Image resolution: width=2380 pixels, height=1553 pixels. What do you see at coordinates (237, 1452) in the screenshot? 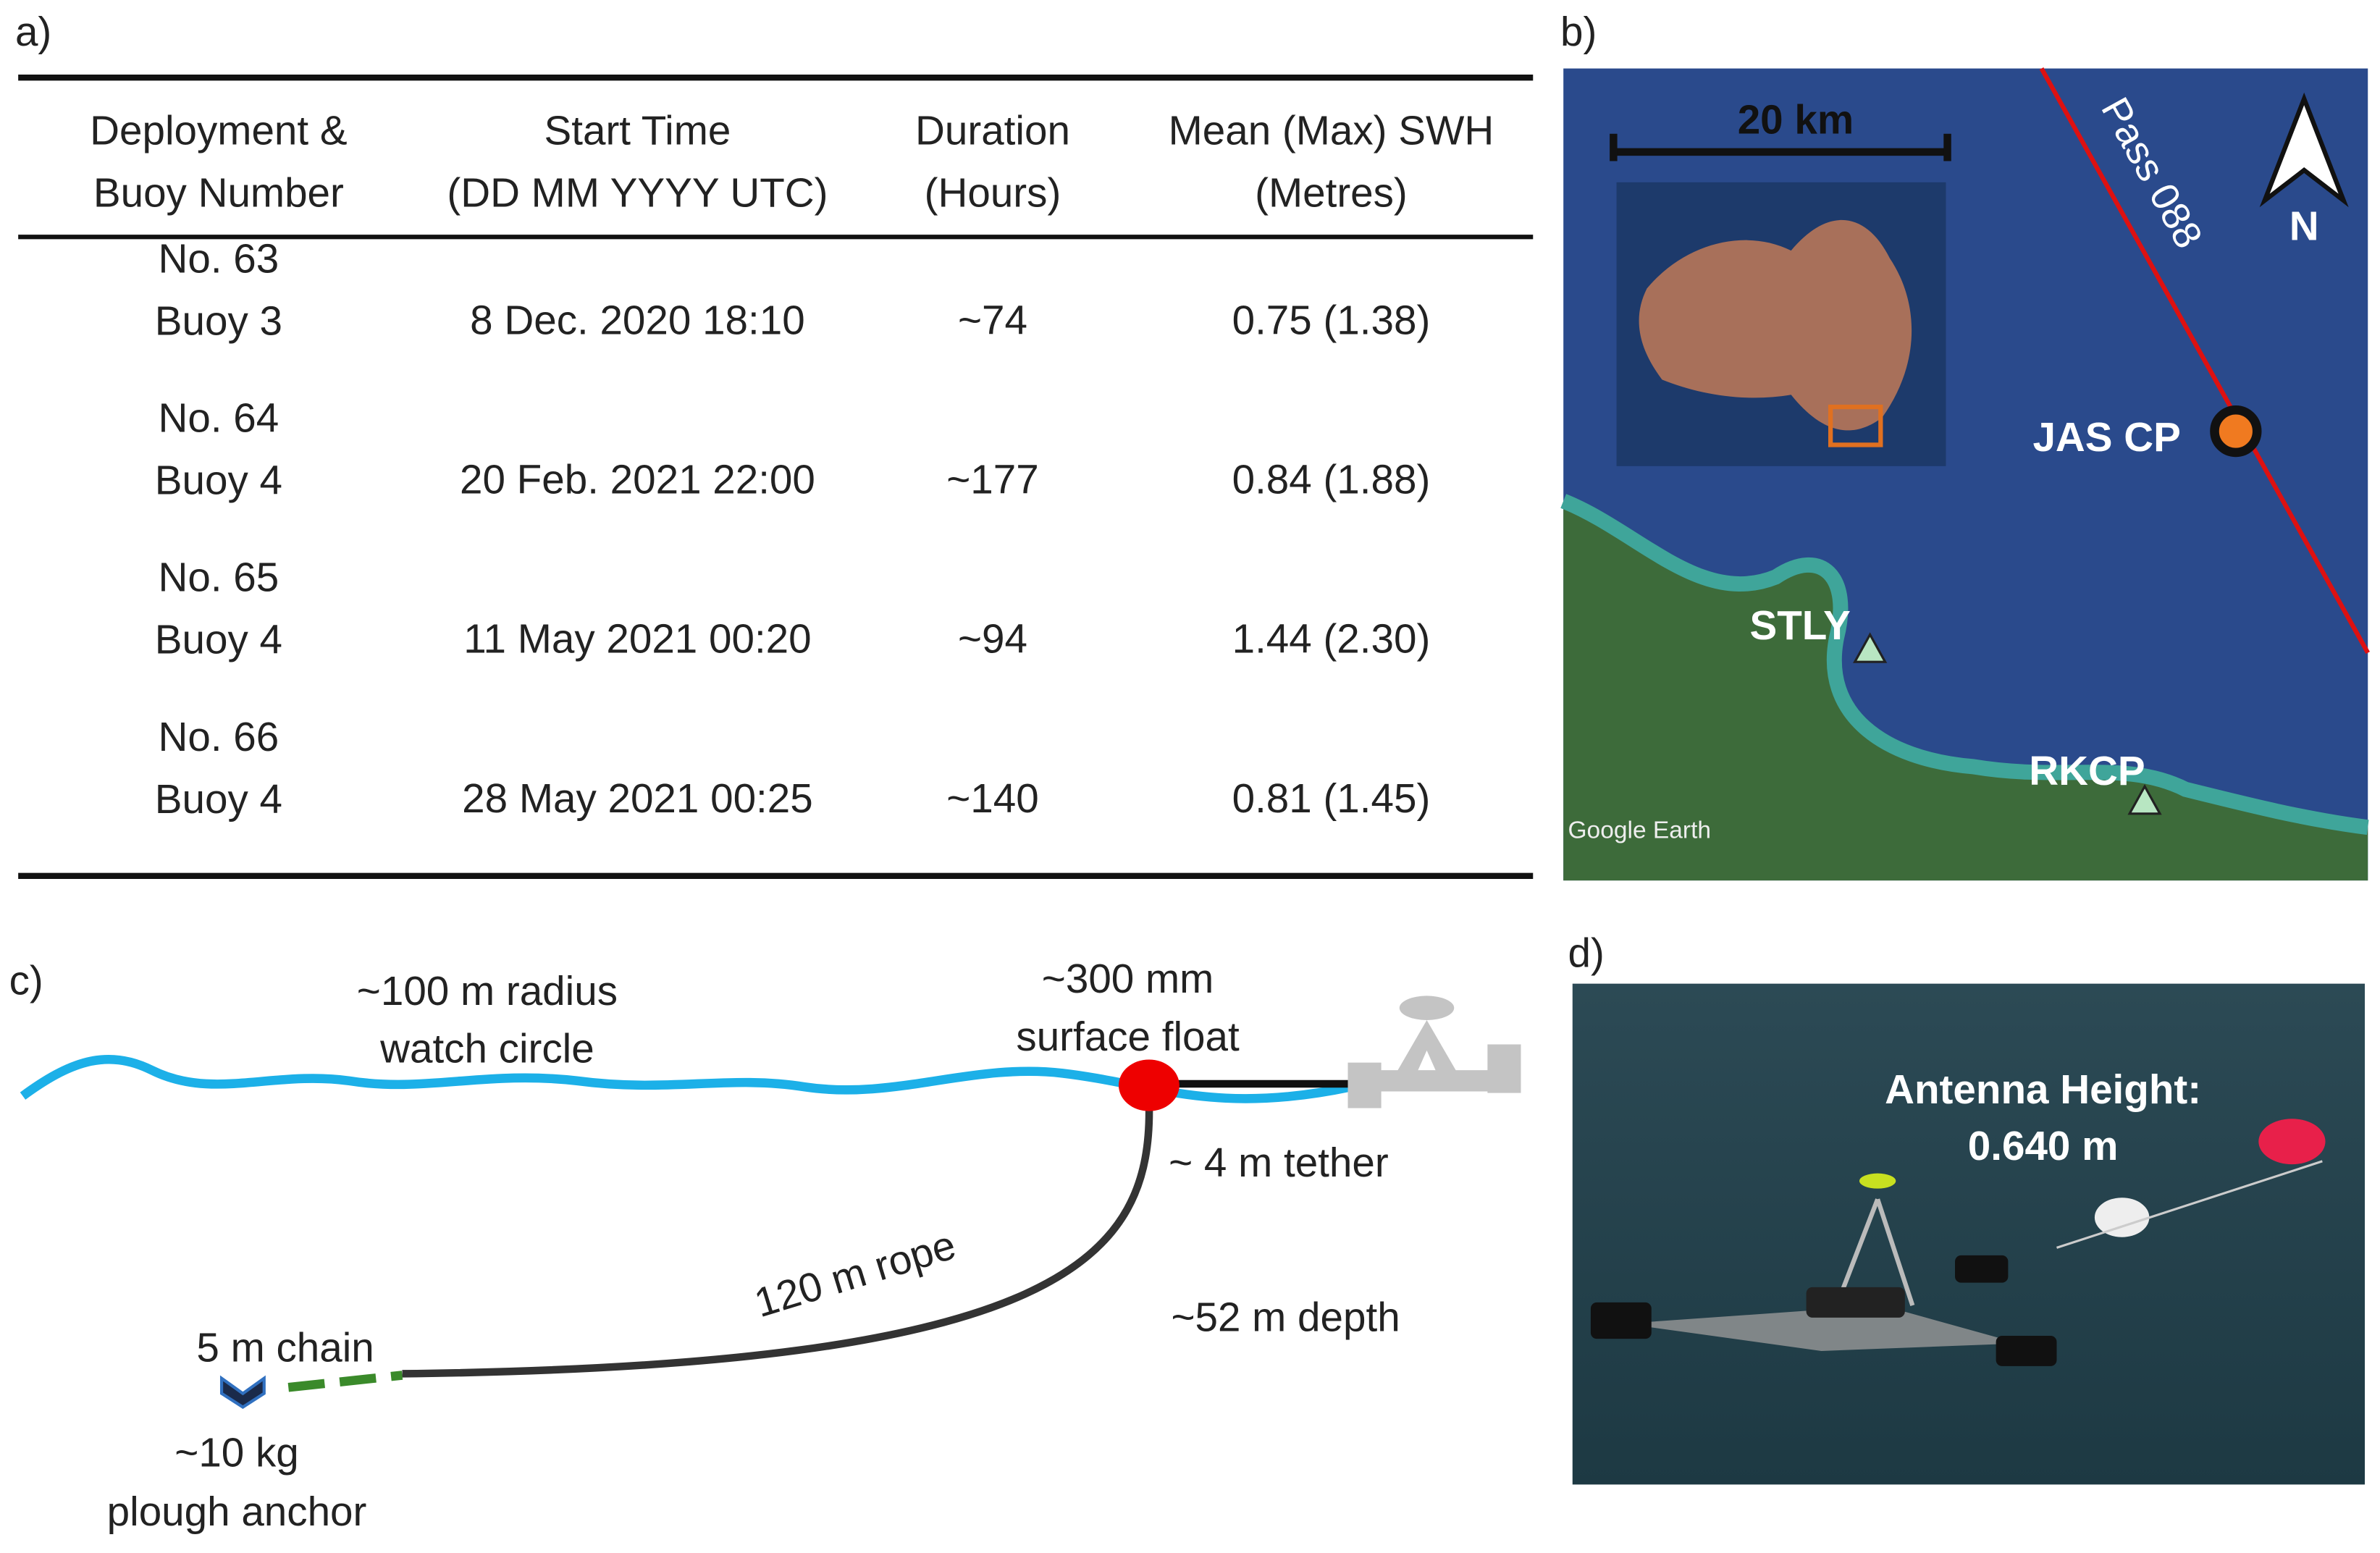
I see `diagram-label: ~10 kg` at bounding box center [237, 1452].